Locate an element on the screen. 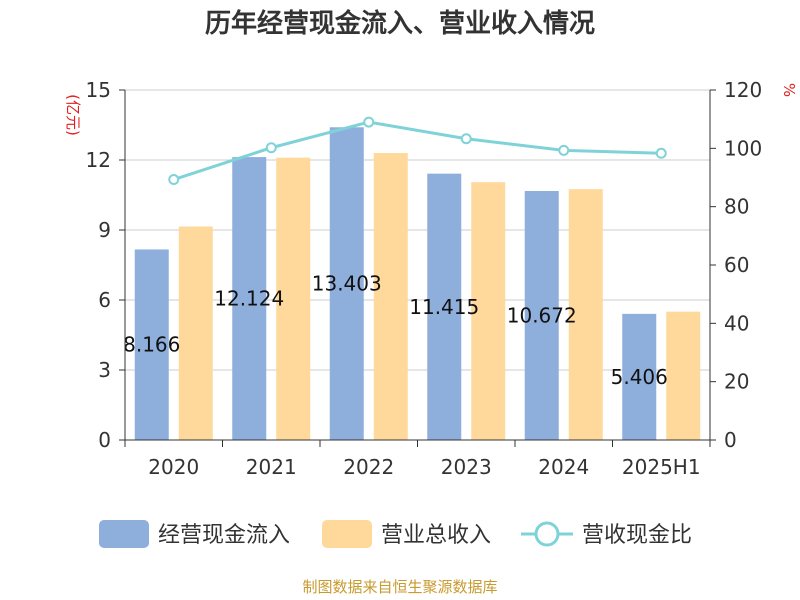 This screenshot has height=600, width=800. y-left-unit-label: (亿元) is located at coordinates (73, 115).